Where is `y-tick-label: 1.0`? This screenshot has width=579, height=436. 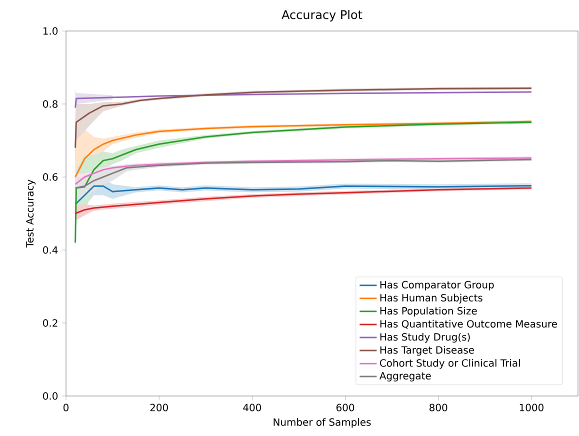
y-tick-label: 1.0 is located at coordinates (50, 31).